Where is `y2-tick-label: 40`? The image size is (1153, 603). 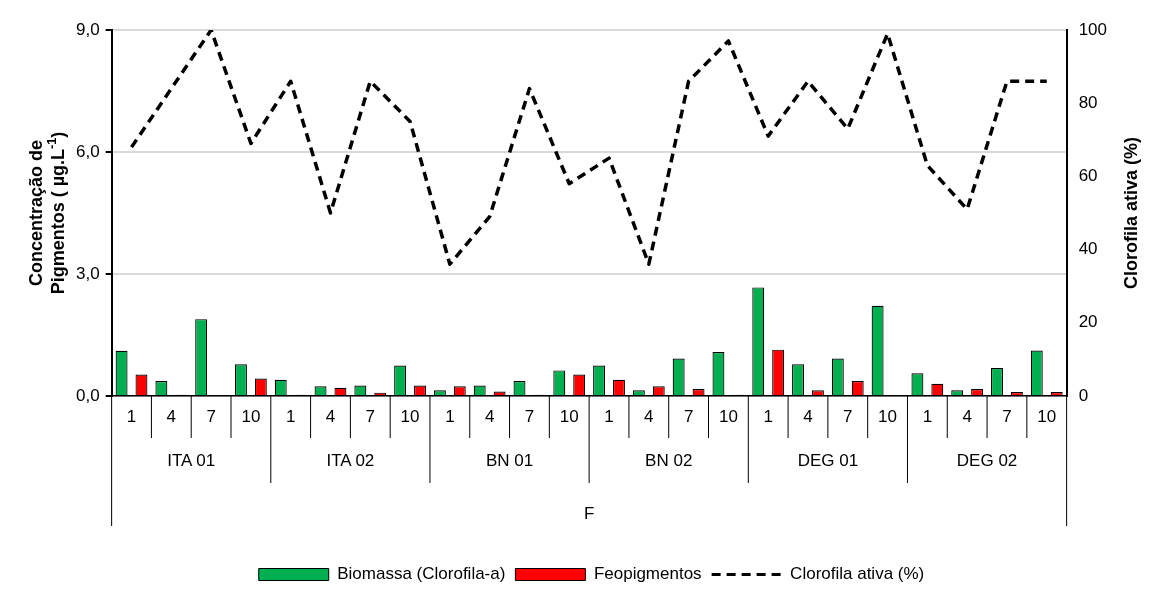 y2-tick-label: 40 is located at coordinates (1088, 249).